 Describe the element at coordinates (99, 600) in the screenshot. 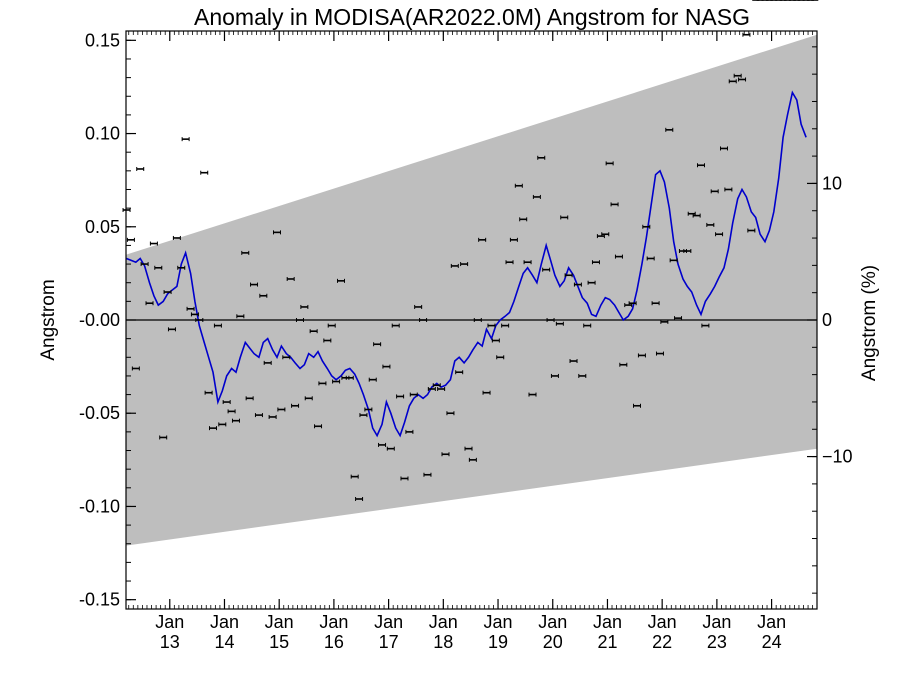

I see `y-tick-label: -0.15` at that location.